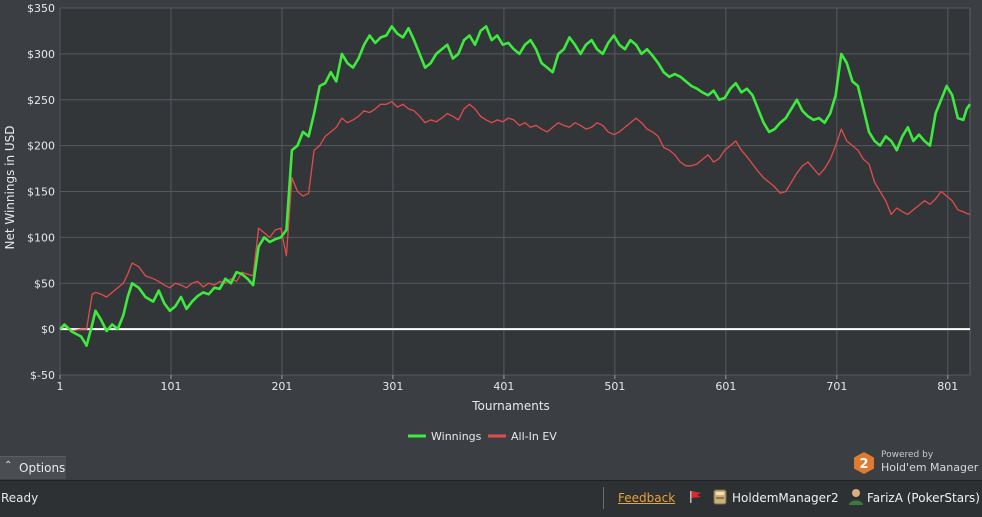 The image size is (982, 517). Describe the element at coordinates (836, 386) in the screenshot. I see `x-tick-label: 701` at that location.